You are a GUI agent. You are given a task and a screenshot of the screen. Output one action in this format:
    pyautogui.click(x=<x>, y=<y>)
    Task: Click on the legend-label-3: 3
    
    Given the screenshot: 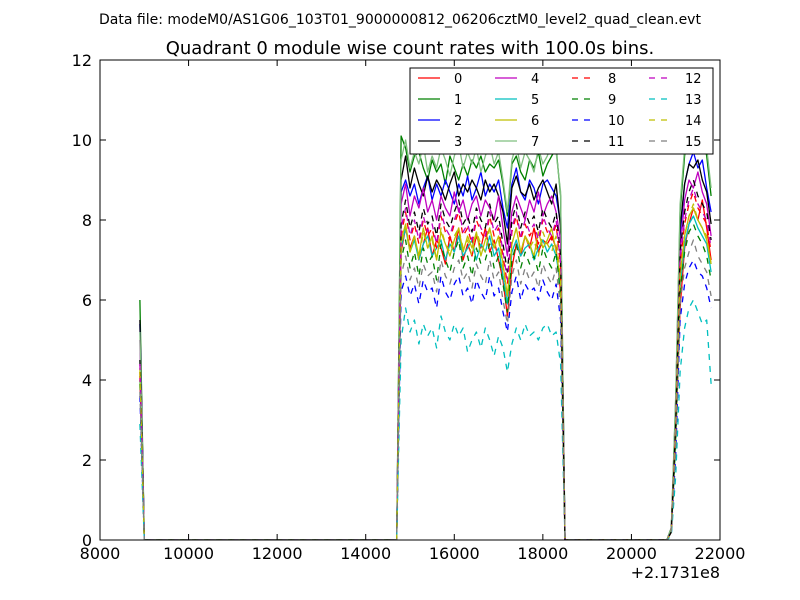 What is the action you would take?
    pyautogui.click(x=458, y=142)
    